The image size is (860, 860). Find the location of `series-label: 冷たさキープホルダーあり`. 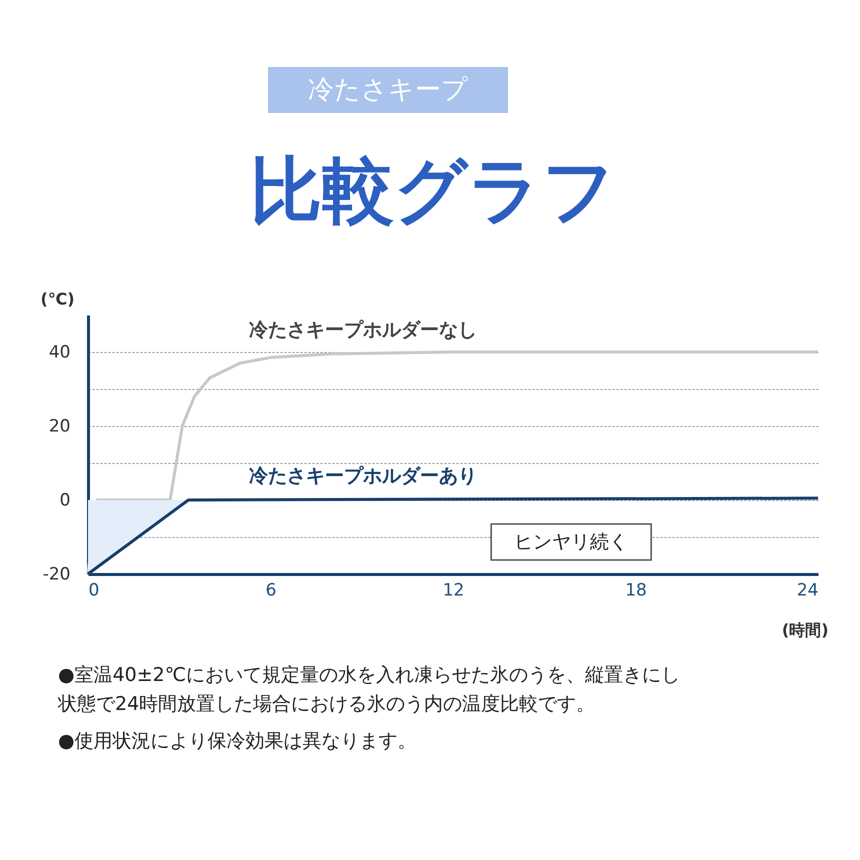

series-label: 冷たさキープホルダーあり is located at coordinates (363, 476).